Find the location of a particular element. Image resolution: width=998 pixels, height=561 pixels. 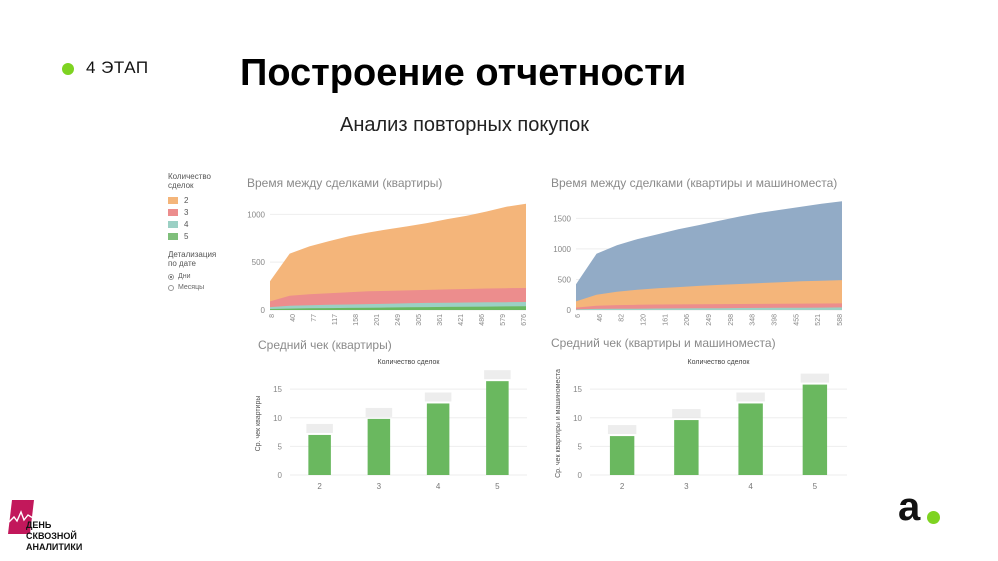

x-tick-label: 676 is located at coordinates (524, 320).